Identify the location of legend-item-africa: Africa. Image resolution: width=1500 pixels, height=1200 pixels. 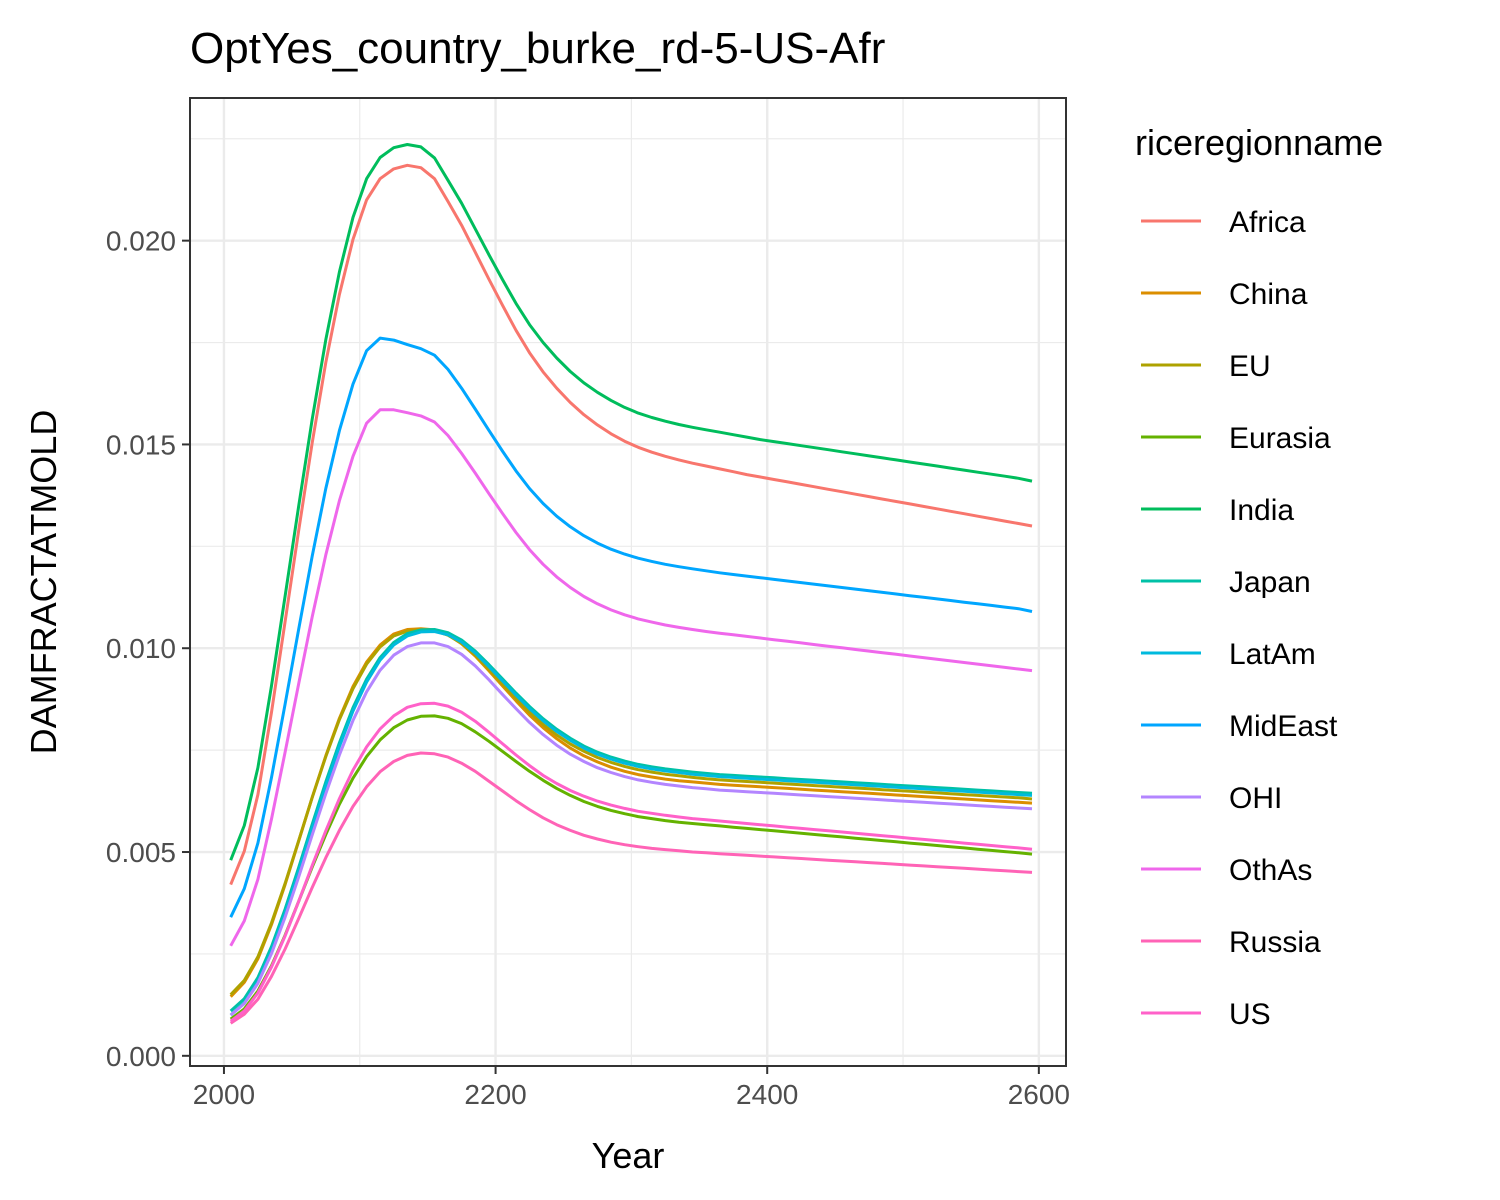
(1223, 222).